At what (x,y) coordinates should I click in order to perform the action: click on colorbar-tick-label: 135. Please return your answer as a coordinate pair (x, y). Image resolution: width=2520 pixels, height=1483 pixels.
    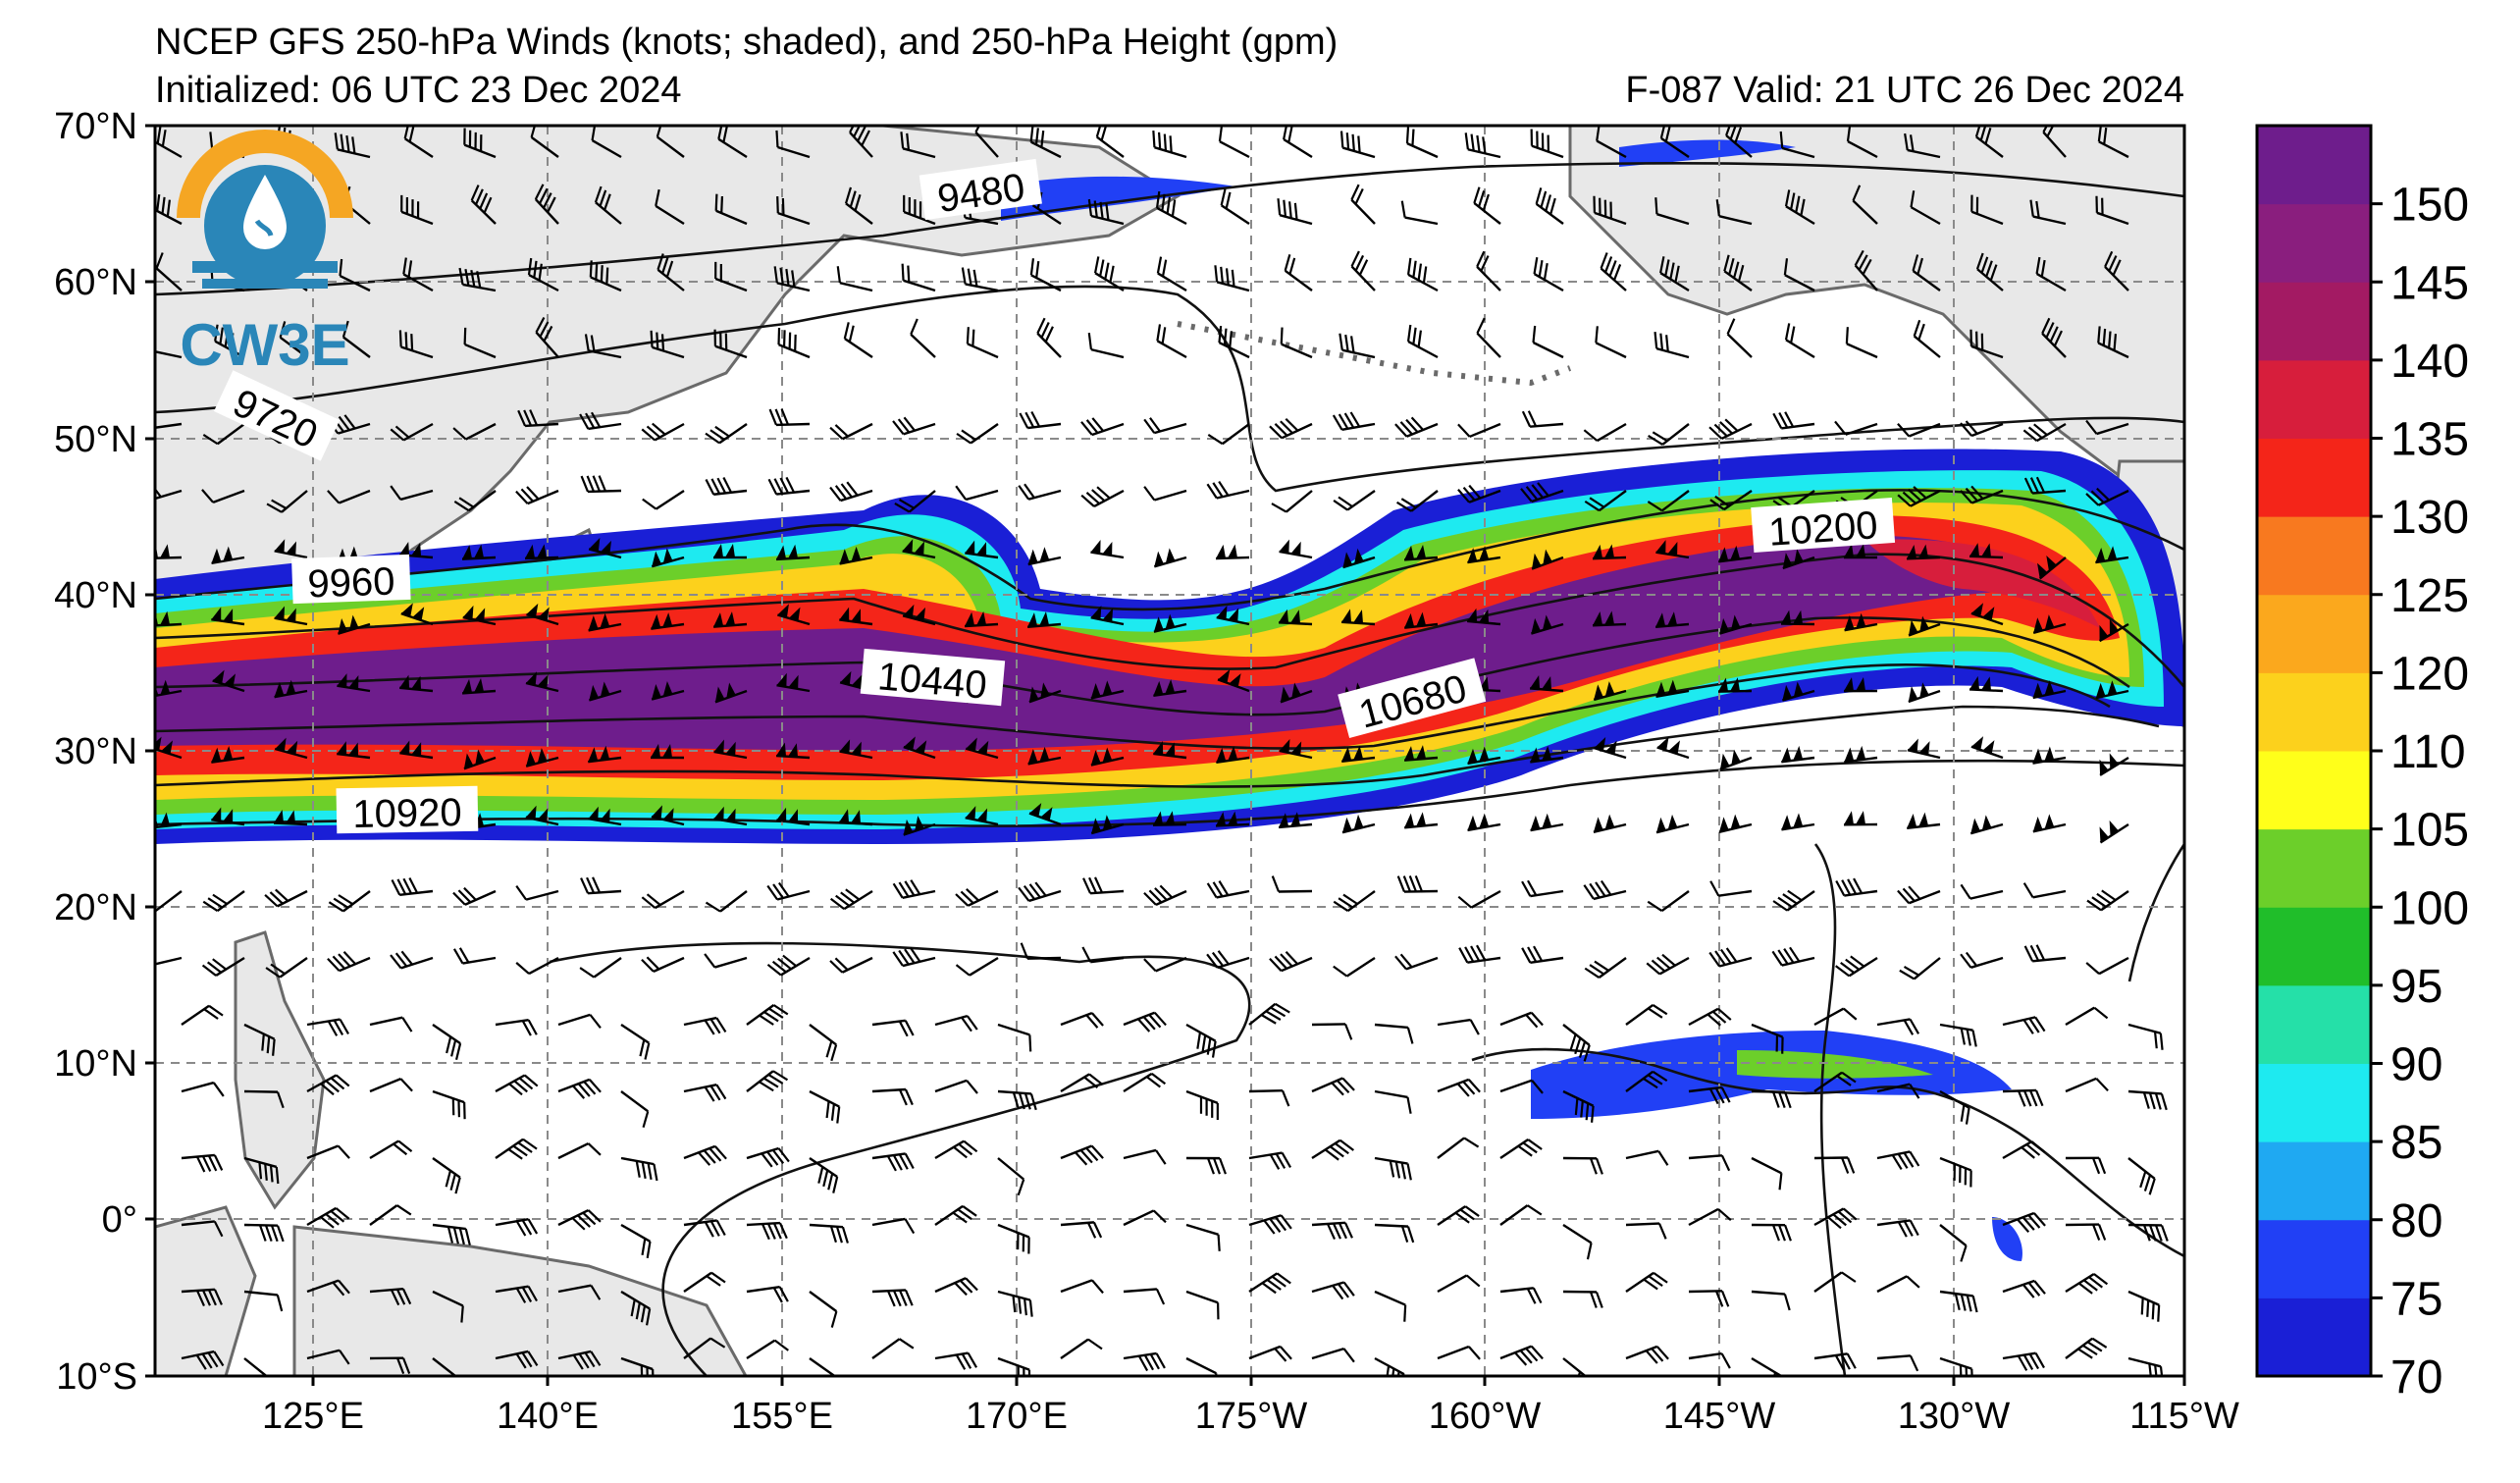
    Looking at the image, I should click on (2429, 440).